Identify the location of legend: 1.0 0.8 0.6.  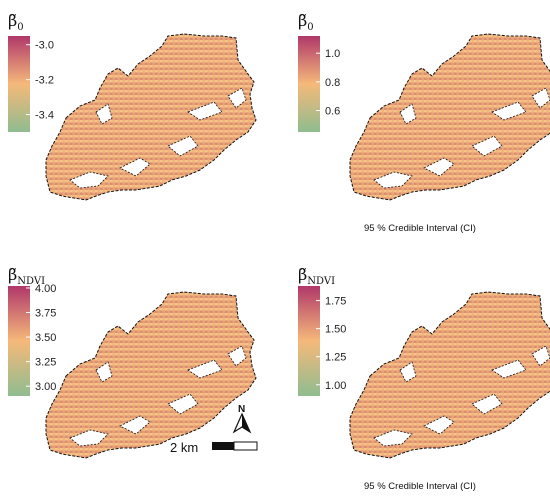
(319, 84).